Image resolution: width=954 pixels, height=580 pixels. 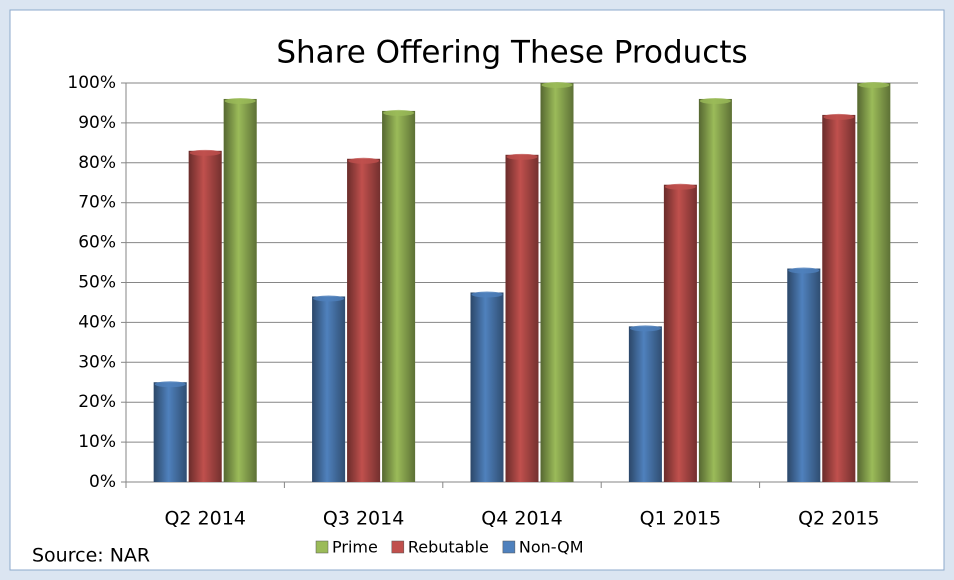 What do you see at coordinates (91, 556) in the screenshot?
I see `source-note: Source: NAR` at bounding box center [91, 556].